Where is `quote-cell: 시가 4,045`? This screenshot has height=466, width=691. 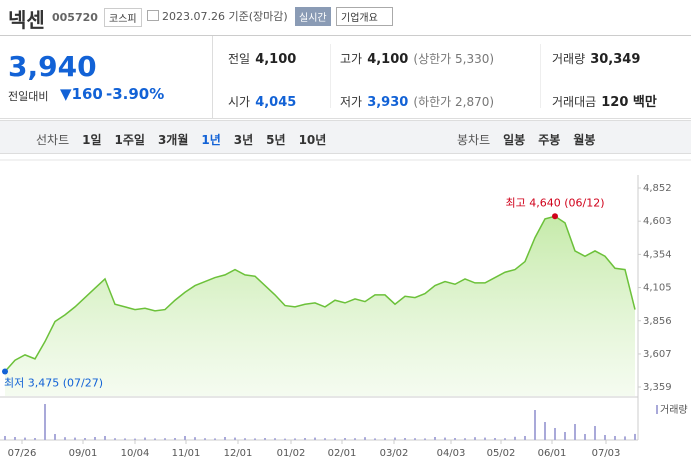
quote-cell: 시가 4,045 is located at coordinates (262, 100).